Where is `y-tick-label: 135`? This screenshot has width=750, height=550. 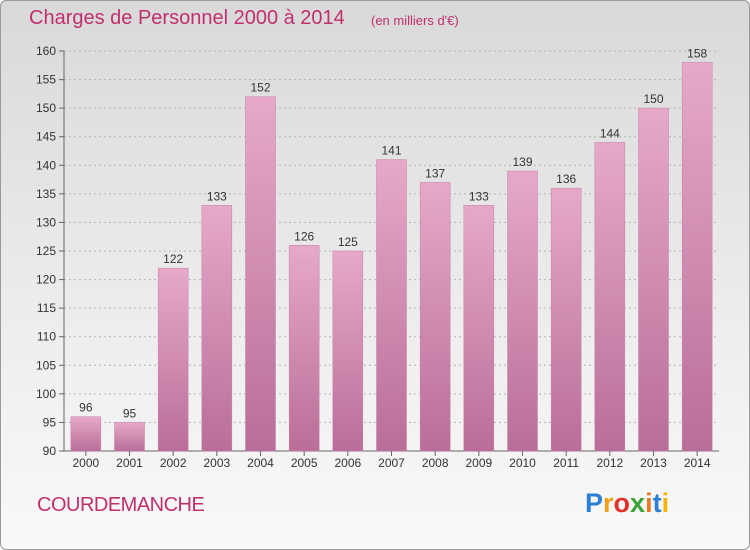 y-tick-label: 135 is located at coordinates (46, 194).